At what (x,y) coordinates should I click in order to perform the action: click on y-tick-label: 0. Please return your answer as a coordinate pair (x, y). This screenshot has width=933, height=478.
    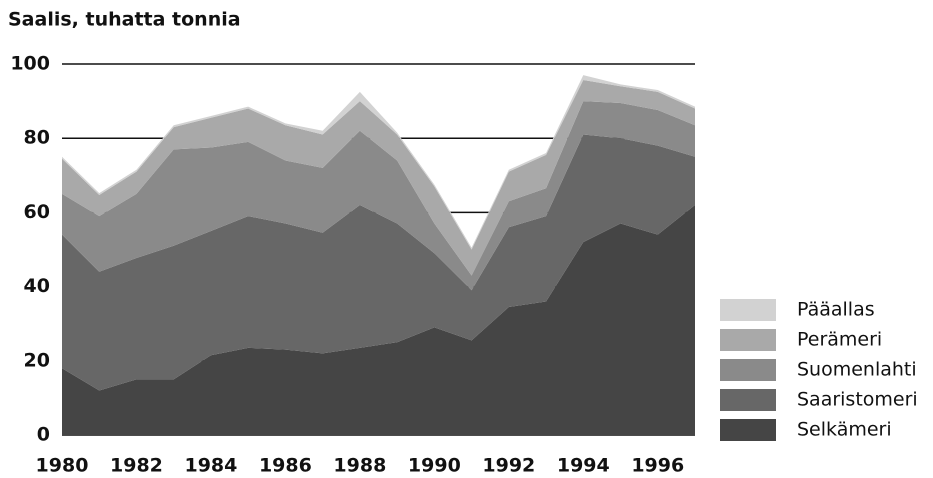
    Looking at the image, I should click on (43, 435).